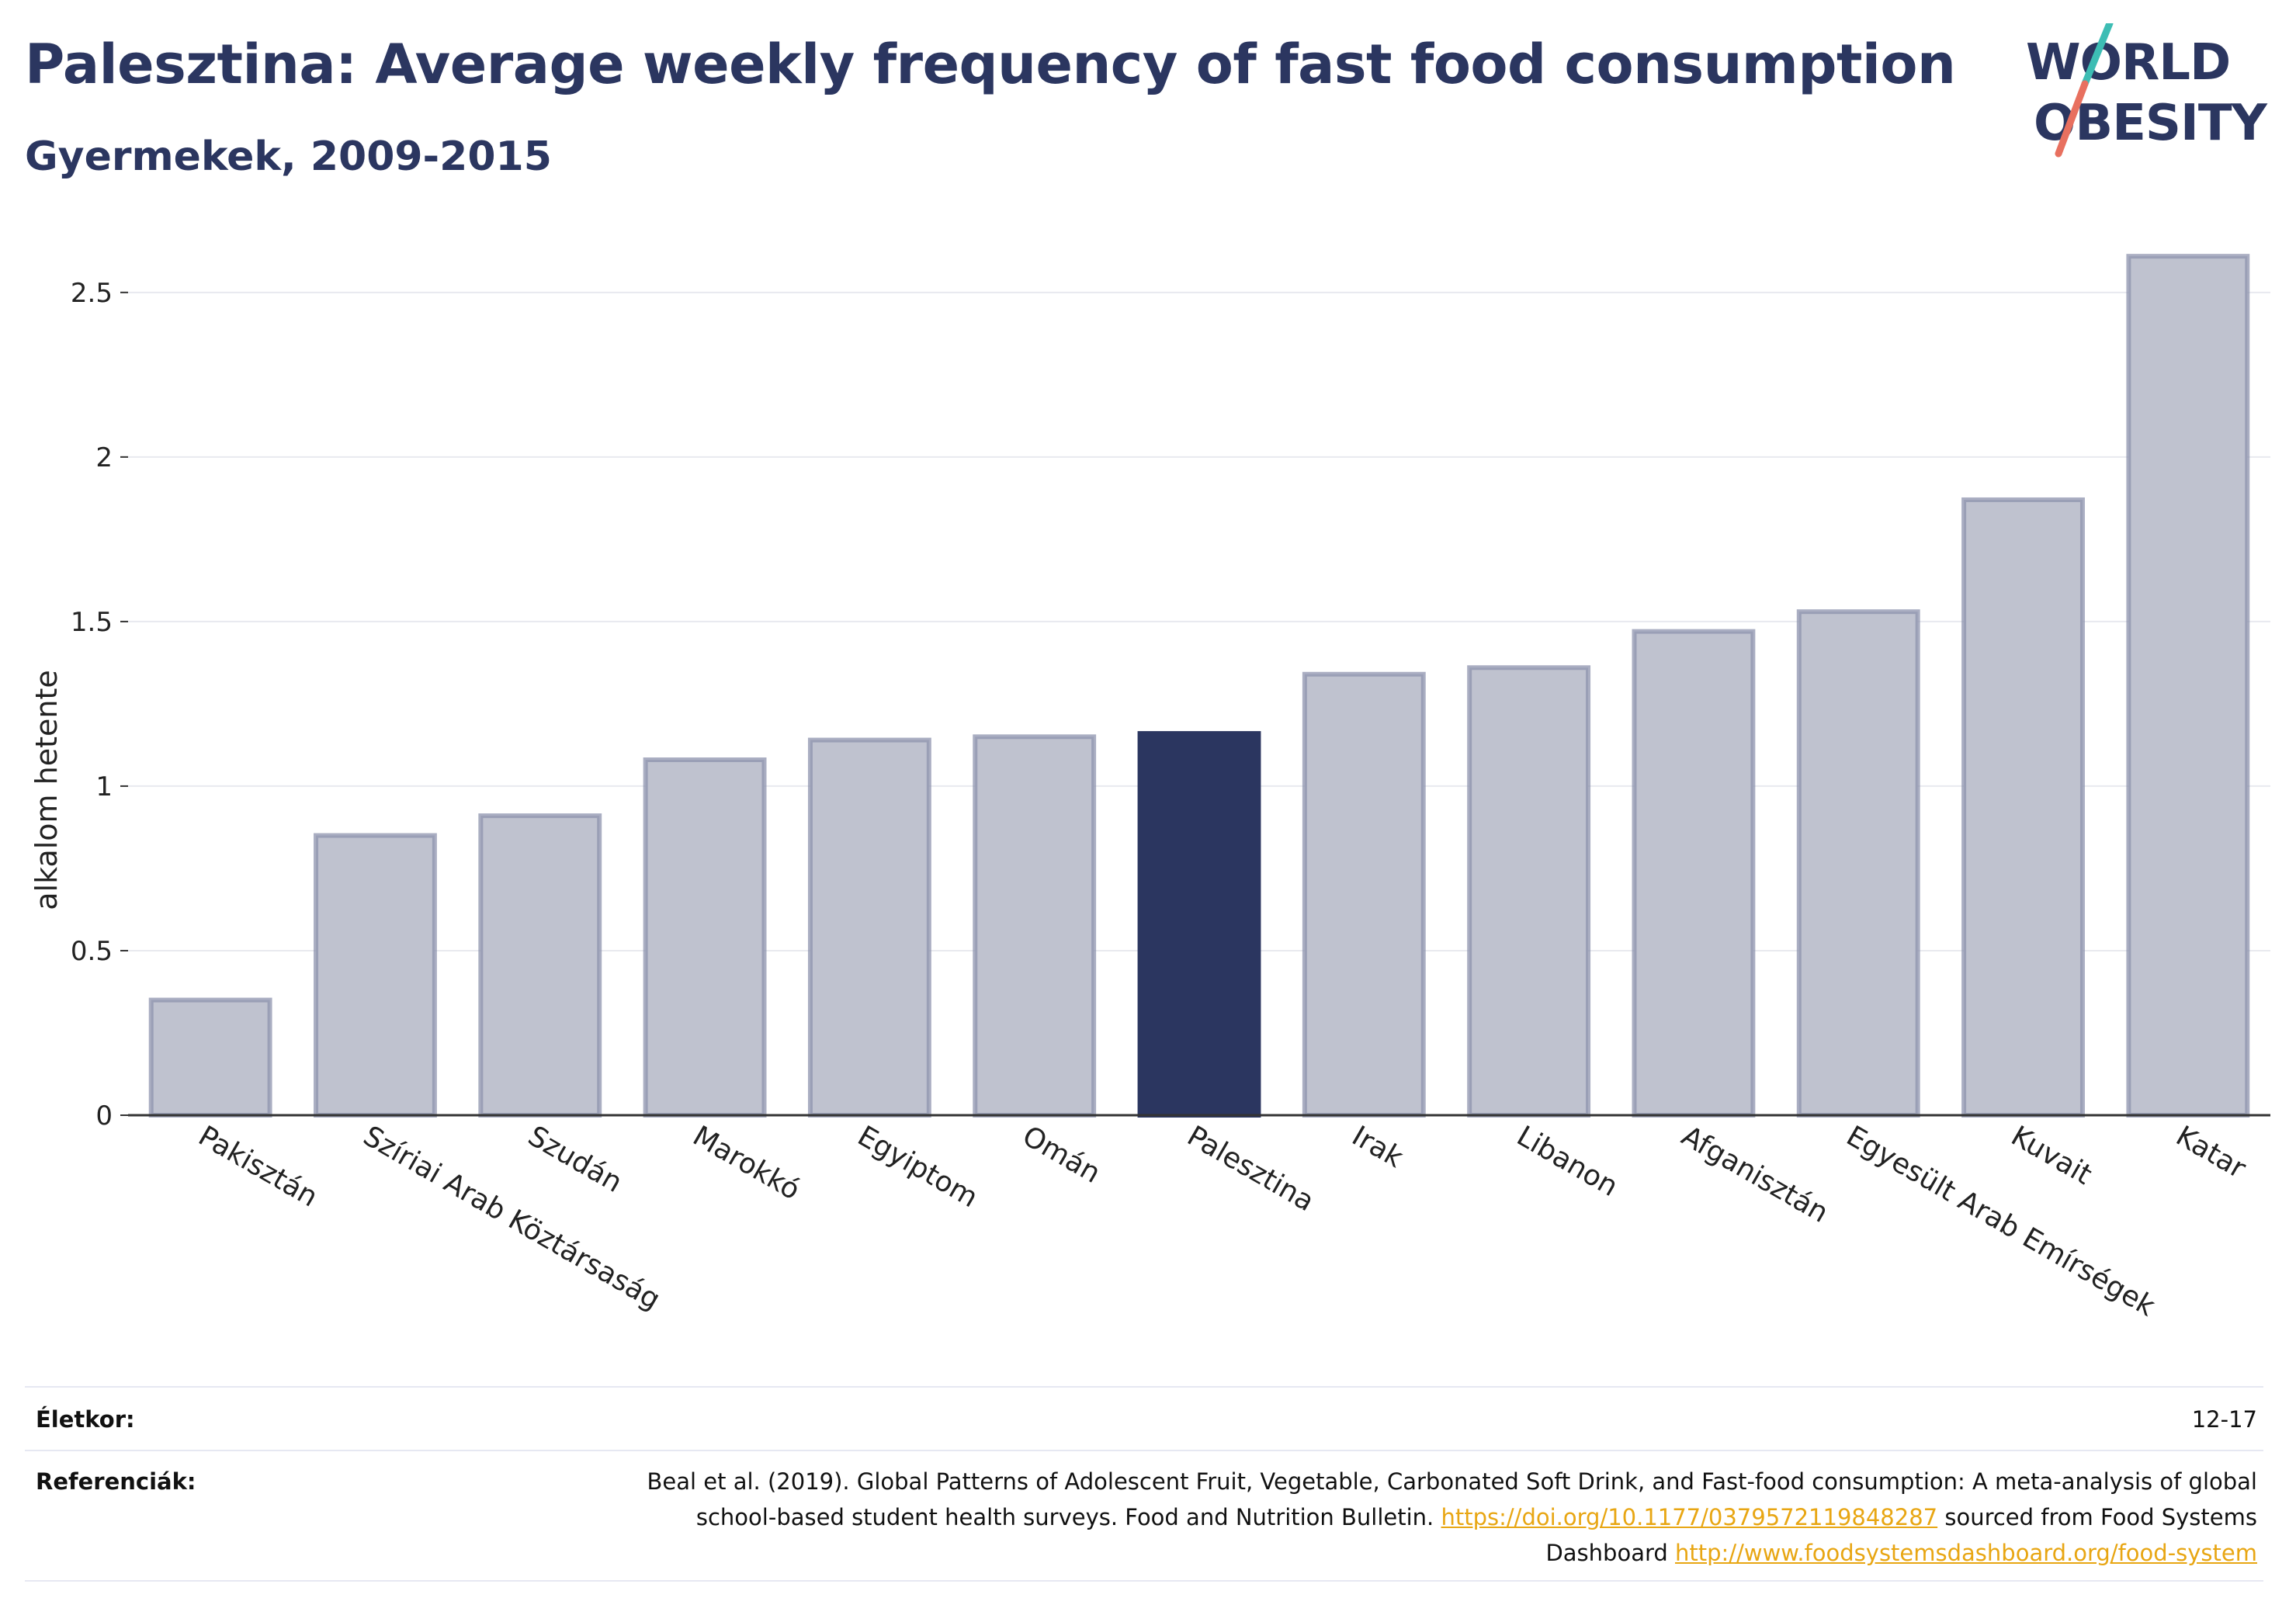 This screenshot has height=1622, width=2296. What do you see at coordinates (511, 1218) in the screenshot?
I see `x-tick-label: Szíriai Arab Köztársaság` at bounding box center [511, 1218].